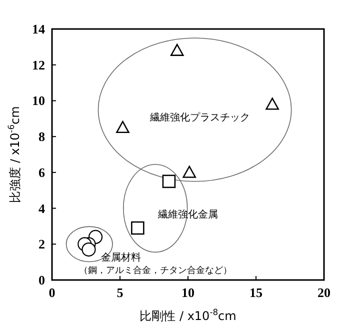  What do you see at coordinates (41, 244) in the screenshot?
I see `y-tick-label: 2` at bounding box center [41, 244].